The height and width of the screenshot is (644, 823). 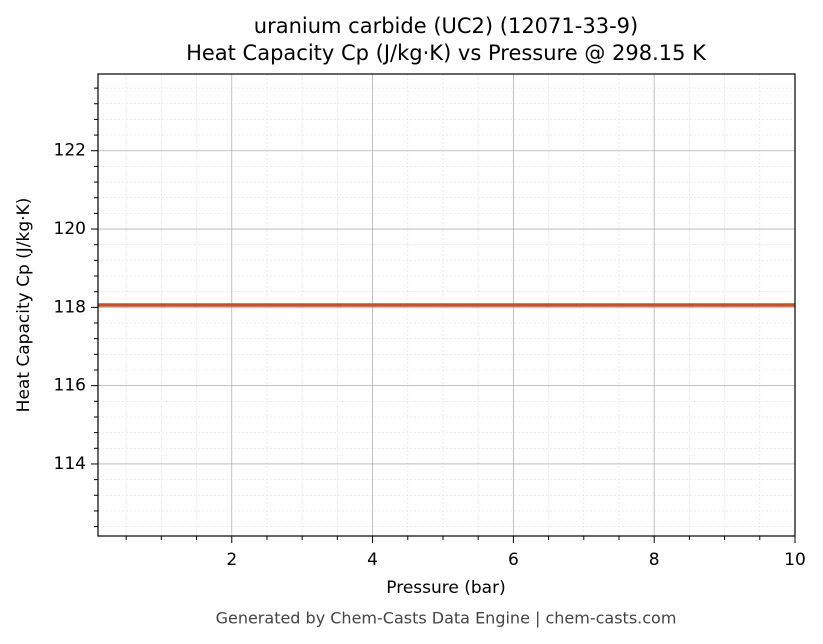 I want to click on x-tick-label: 8, so click(x=654, y=560).